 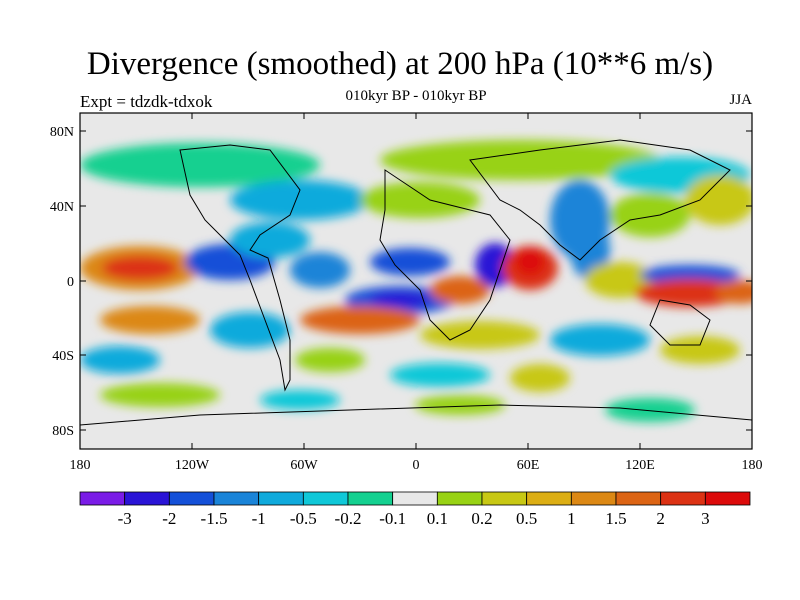 I want to click on lon-tick-label: 0, so click(x=416, y=465).